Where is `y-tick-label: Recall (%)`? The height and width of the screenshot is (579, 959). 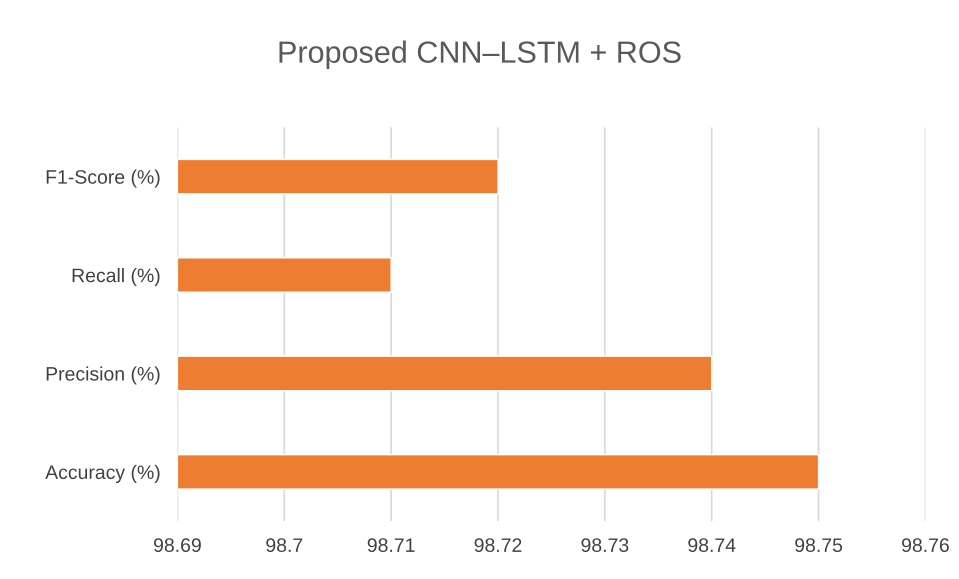 y-tick-label: Recall (%) is located at coordinates (116, 277).